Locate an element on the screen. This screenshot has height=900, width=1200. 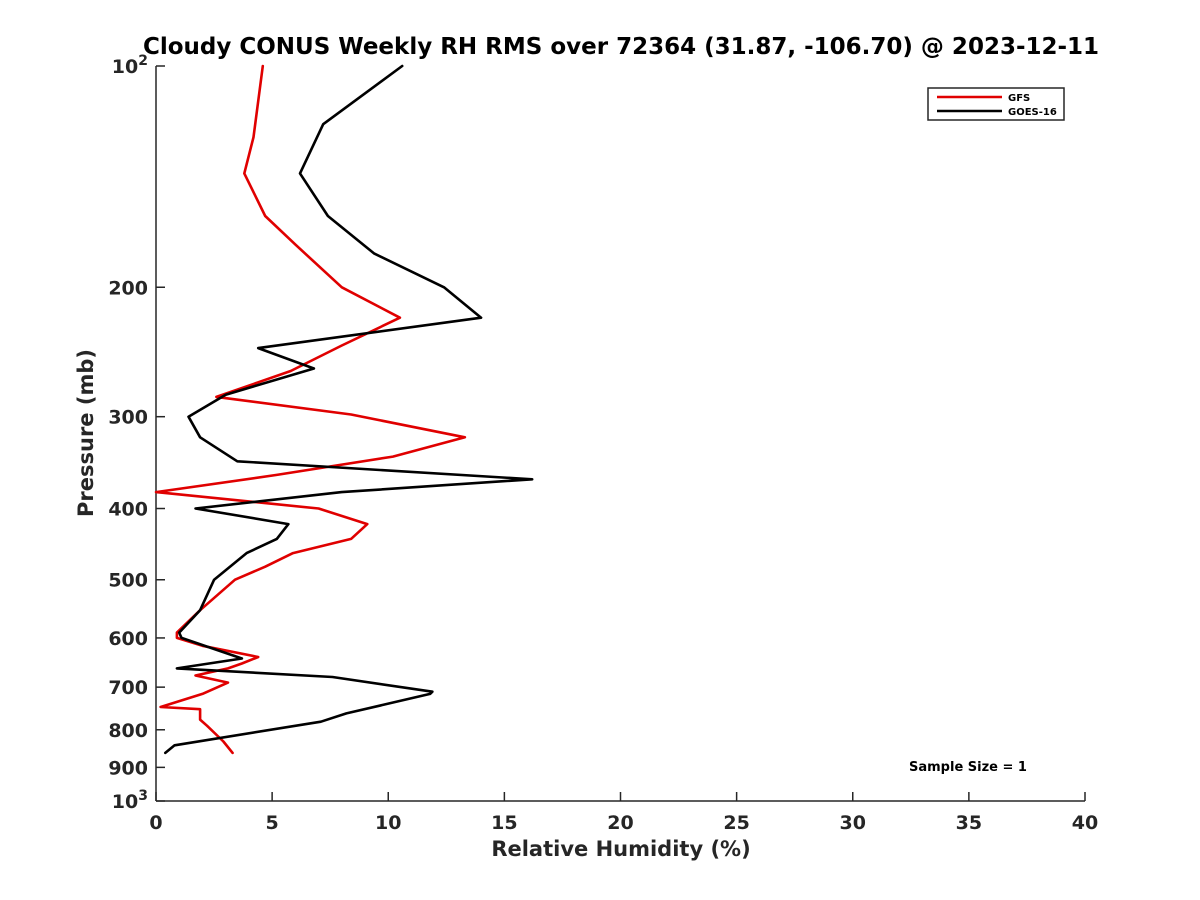
x-tick-label: 40 is located at coordinates (1085, 823).